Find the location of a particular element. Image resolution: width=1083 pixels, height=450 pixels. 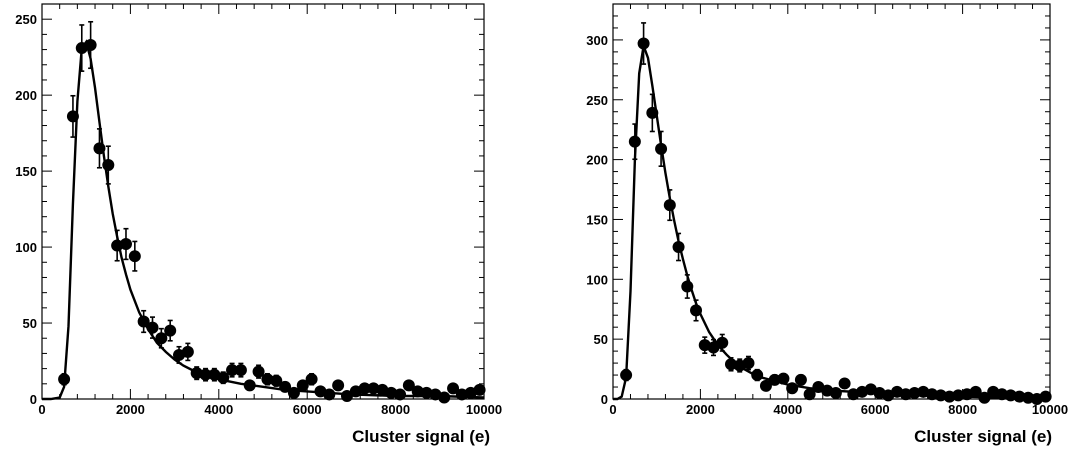

x-axis-label-left: Cluster signal (e) is located at coordinates (421, 436).